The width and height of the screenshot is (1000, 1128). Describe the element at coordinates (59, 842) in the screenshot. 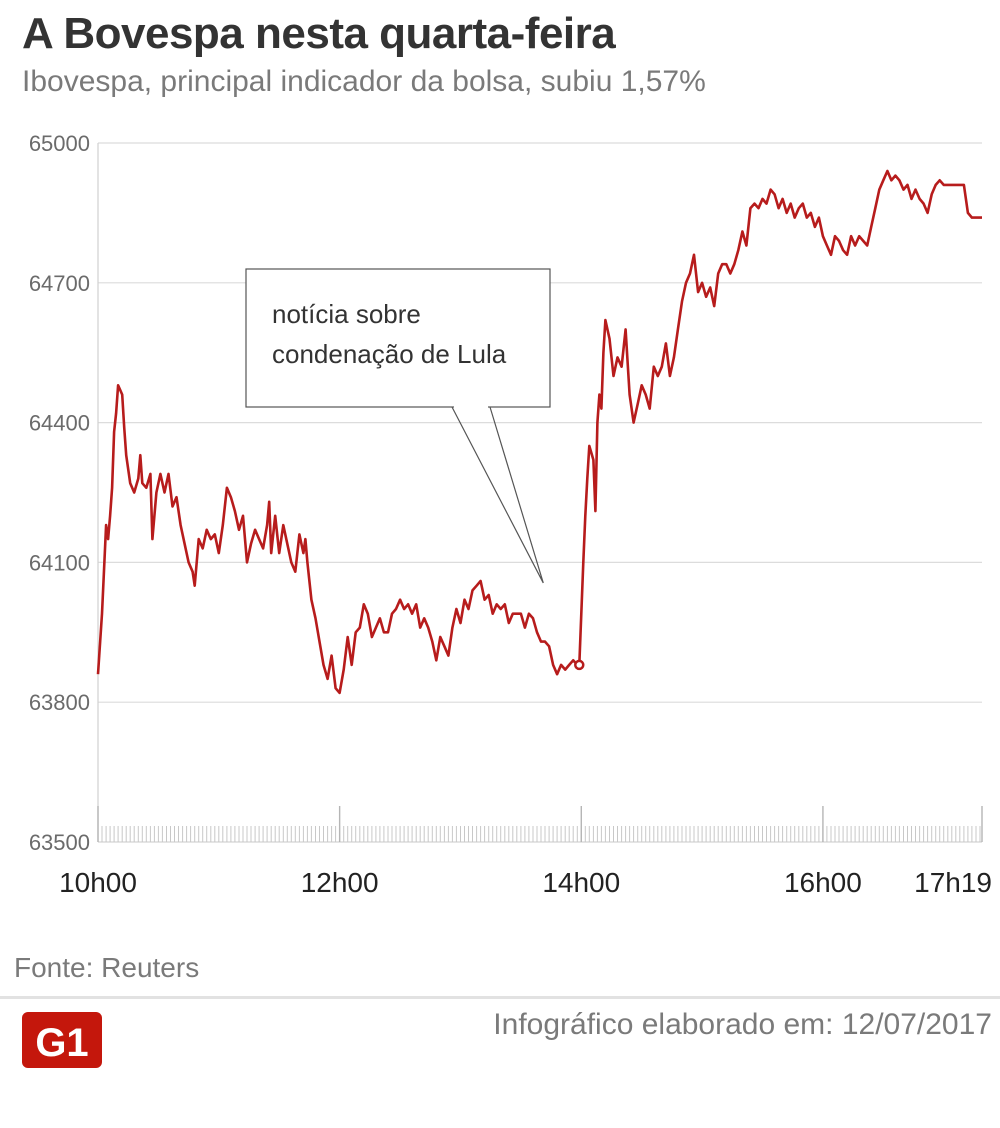

I see `y-tick-label-63500: 63500` at that location.